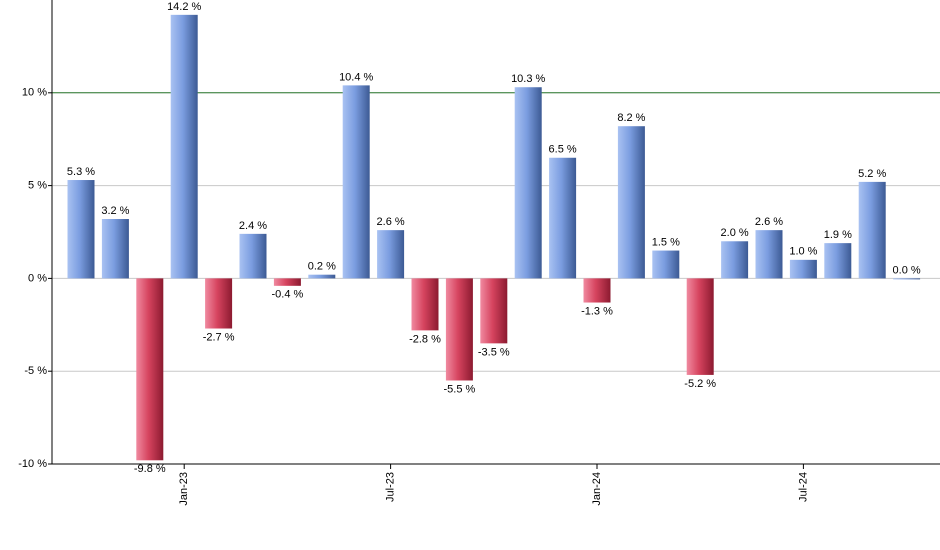 The width and height of the screenshot is (940, 550). What do you see at coordinates (666, 242) in the screenshot?
I see `value-label: 1.5 %` at bounding box center [666, 242].